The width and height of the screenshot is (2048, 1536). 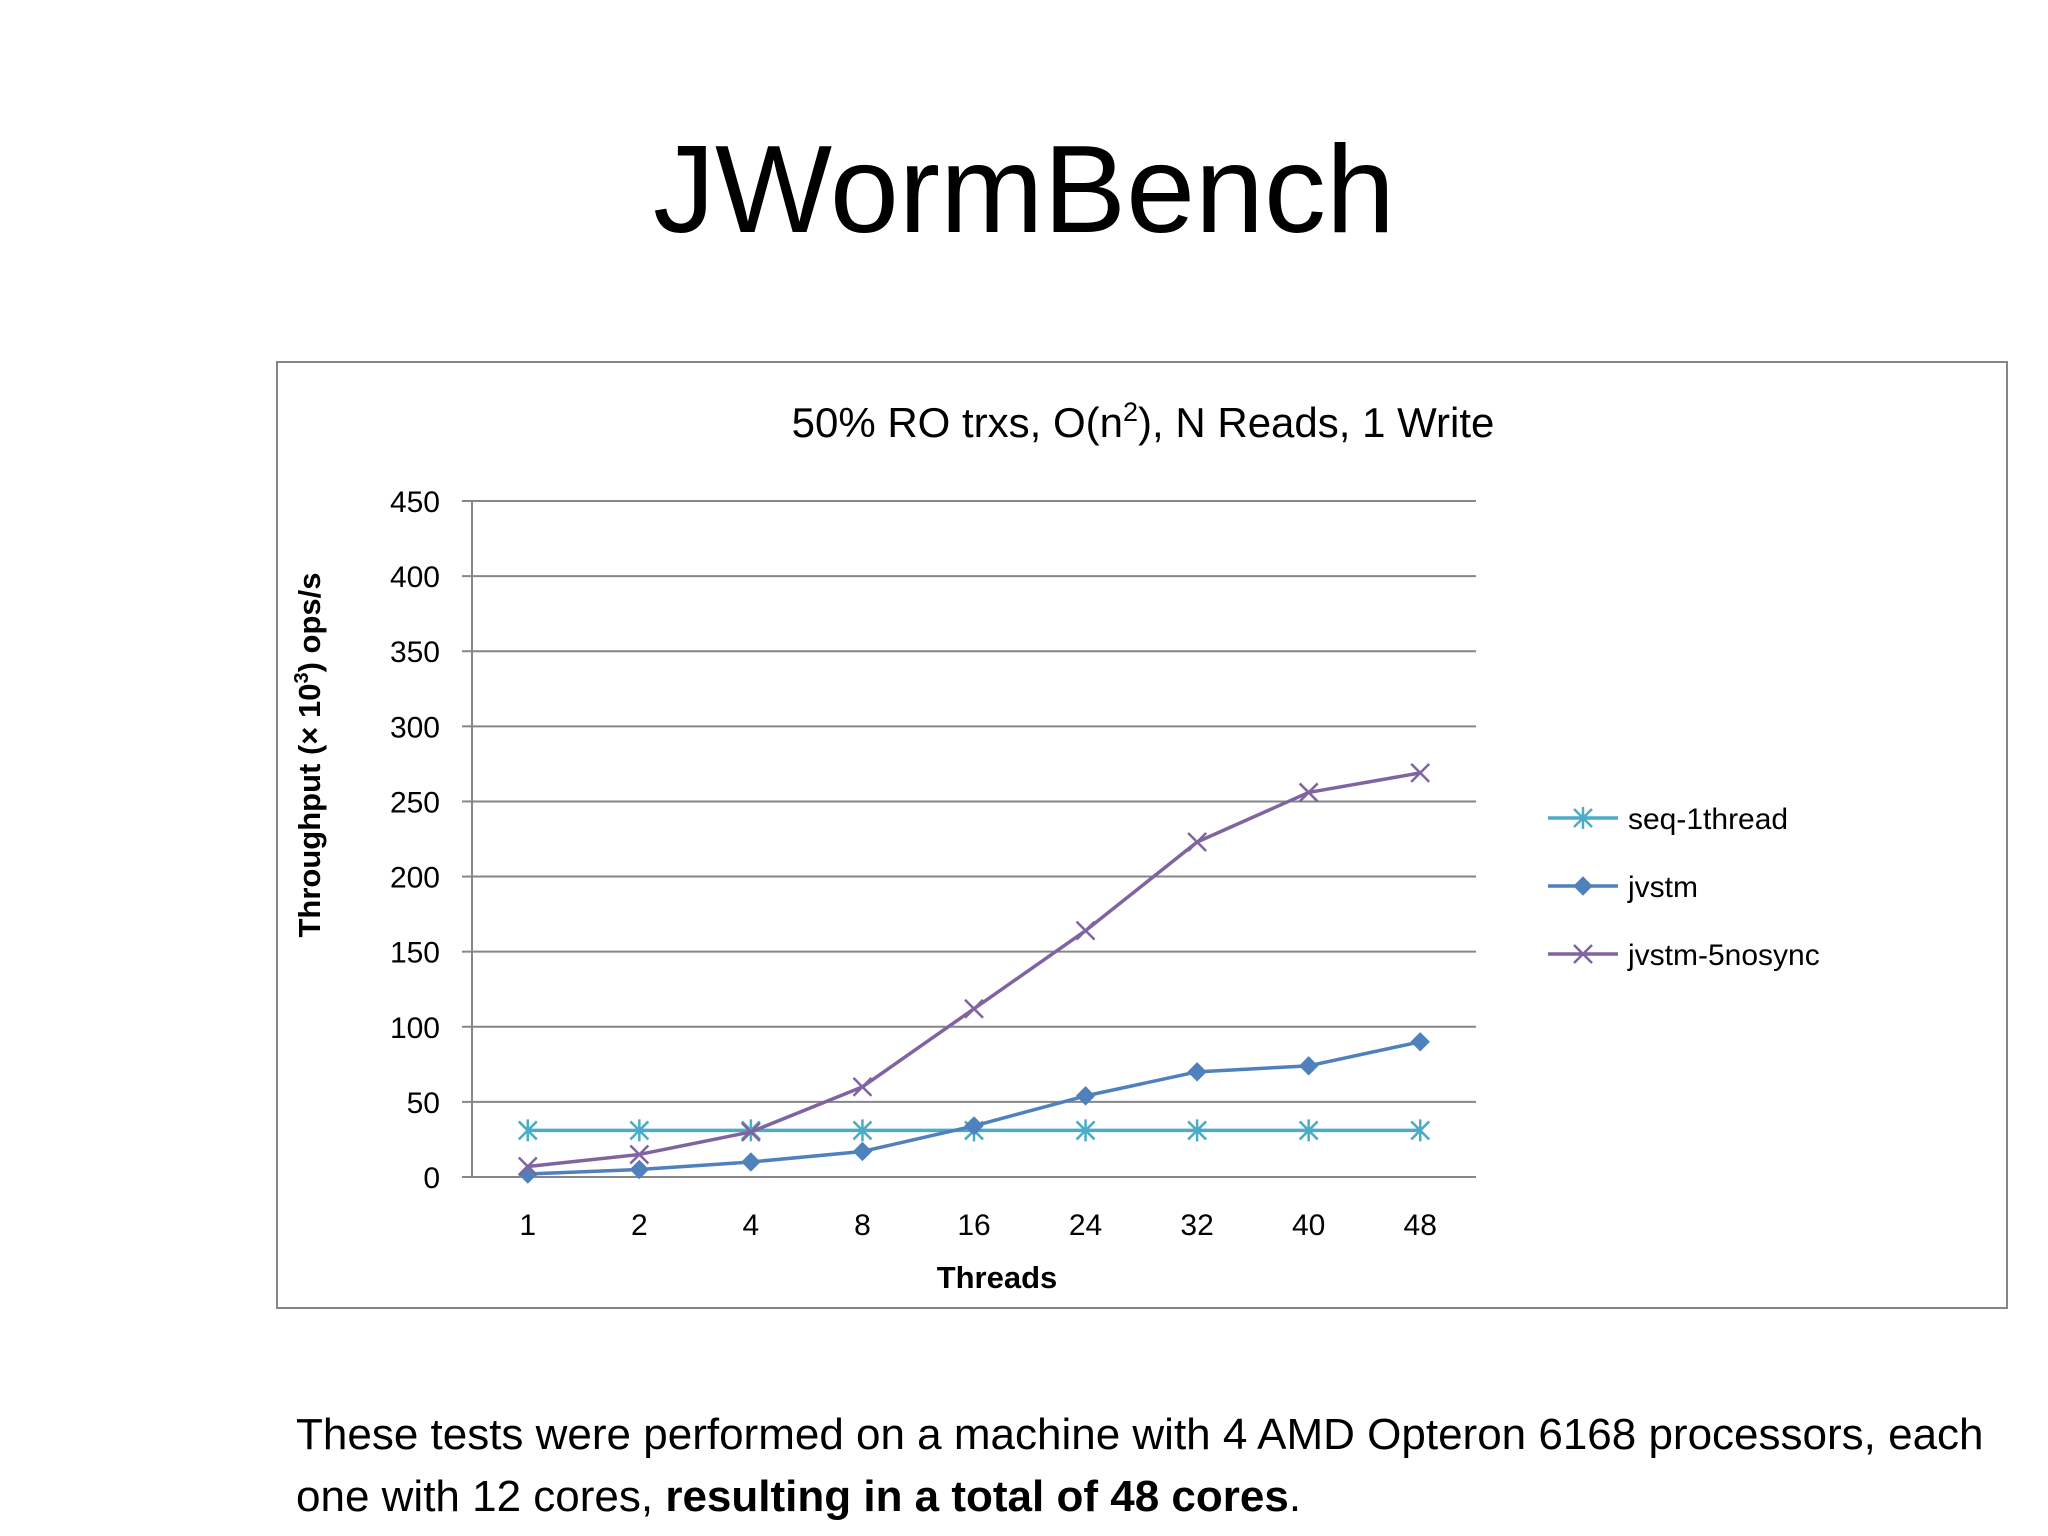 I want to click on legend-label: jvstm, so click(x=1662, y=887).